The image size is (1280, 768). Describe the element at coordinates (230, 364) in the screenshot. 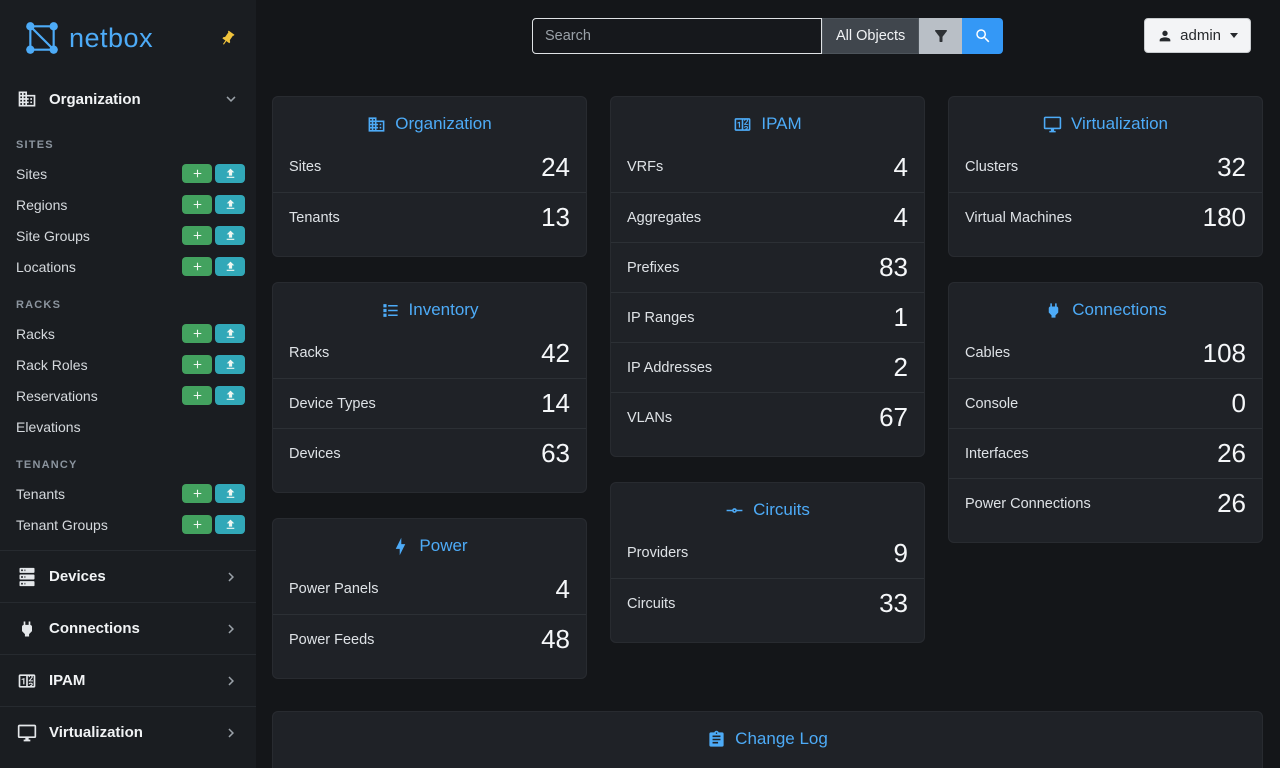

I see `import-rack-roles-button` at that location.